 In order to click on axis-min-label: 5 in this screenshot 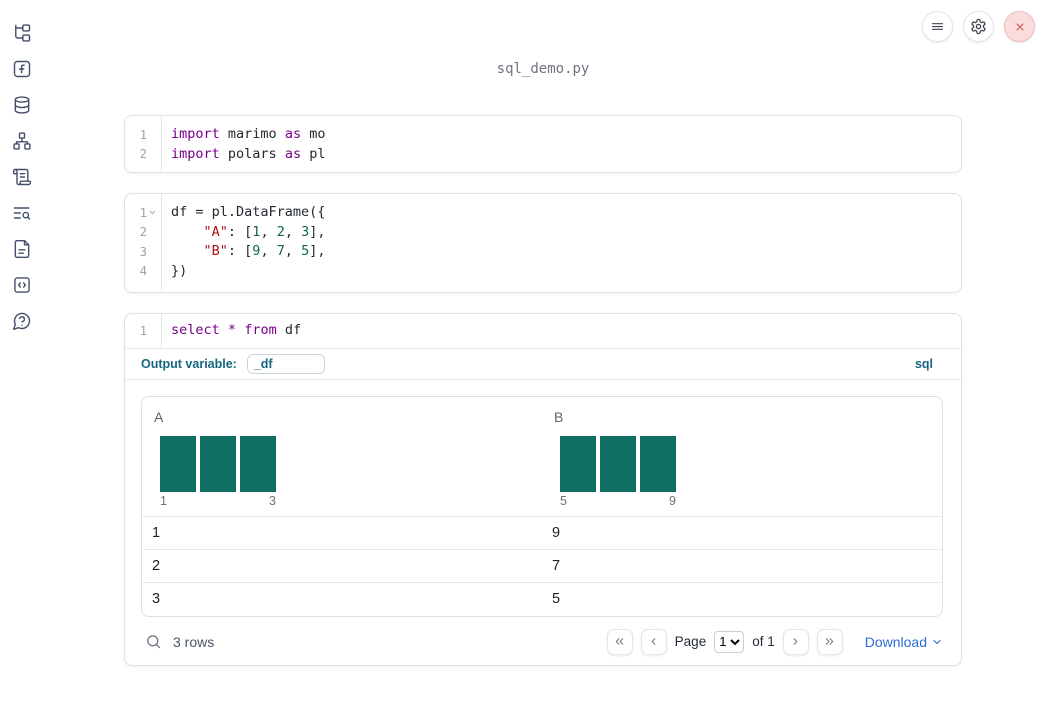, I will do `click(563, 500)`.